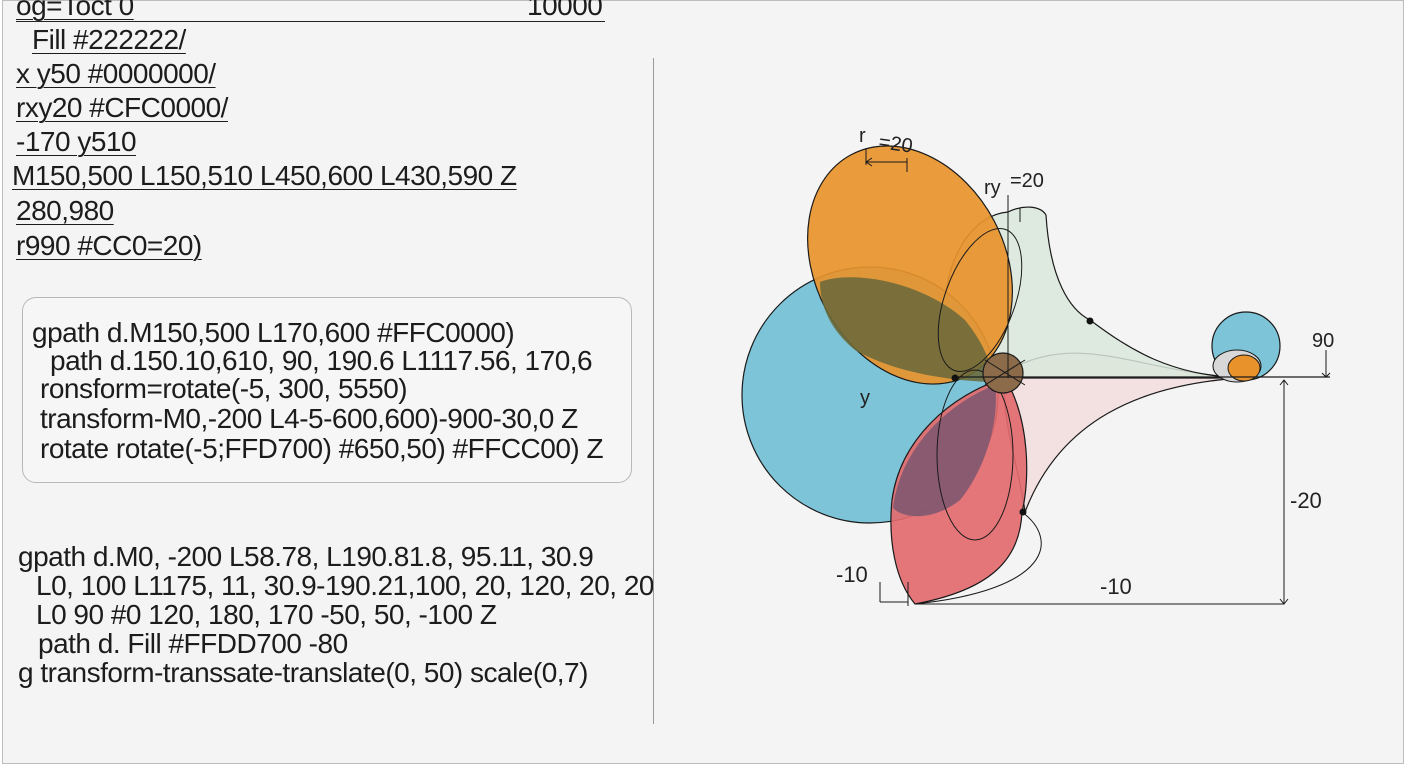  What do you see at coordinates (862, 136) in the screenshot?
I see `label-r: r` at bounding box center [862, 136].